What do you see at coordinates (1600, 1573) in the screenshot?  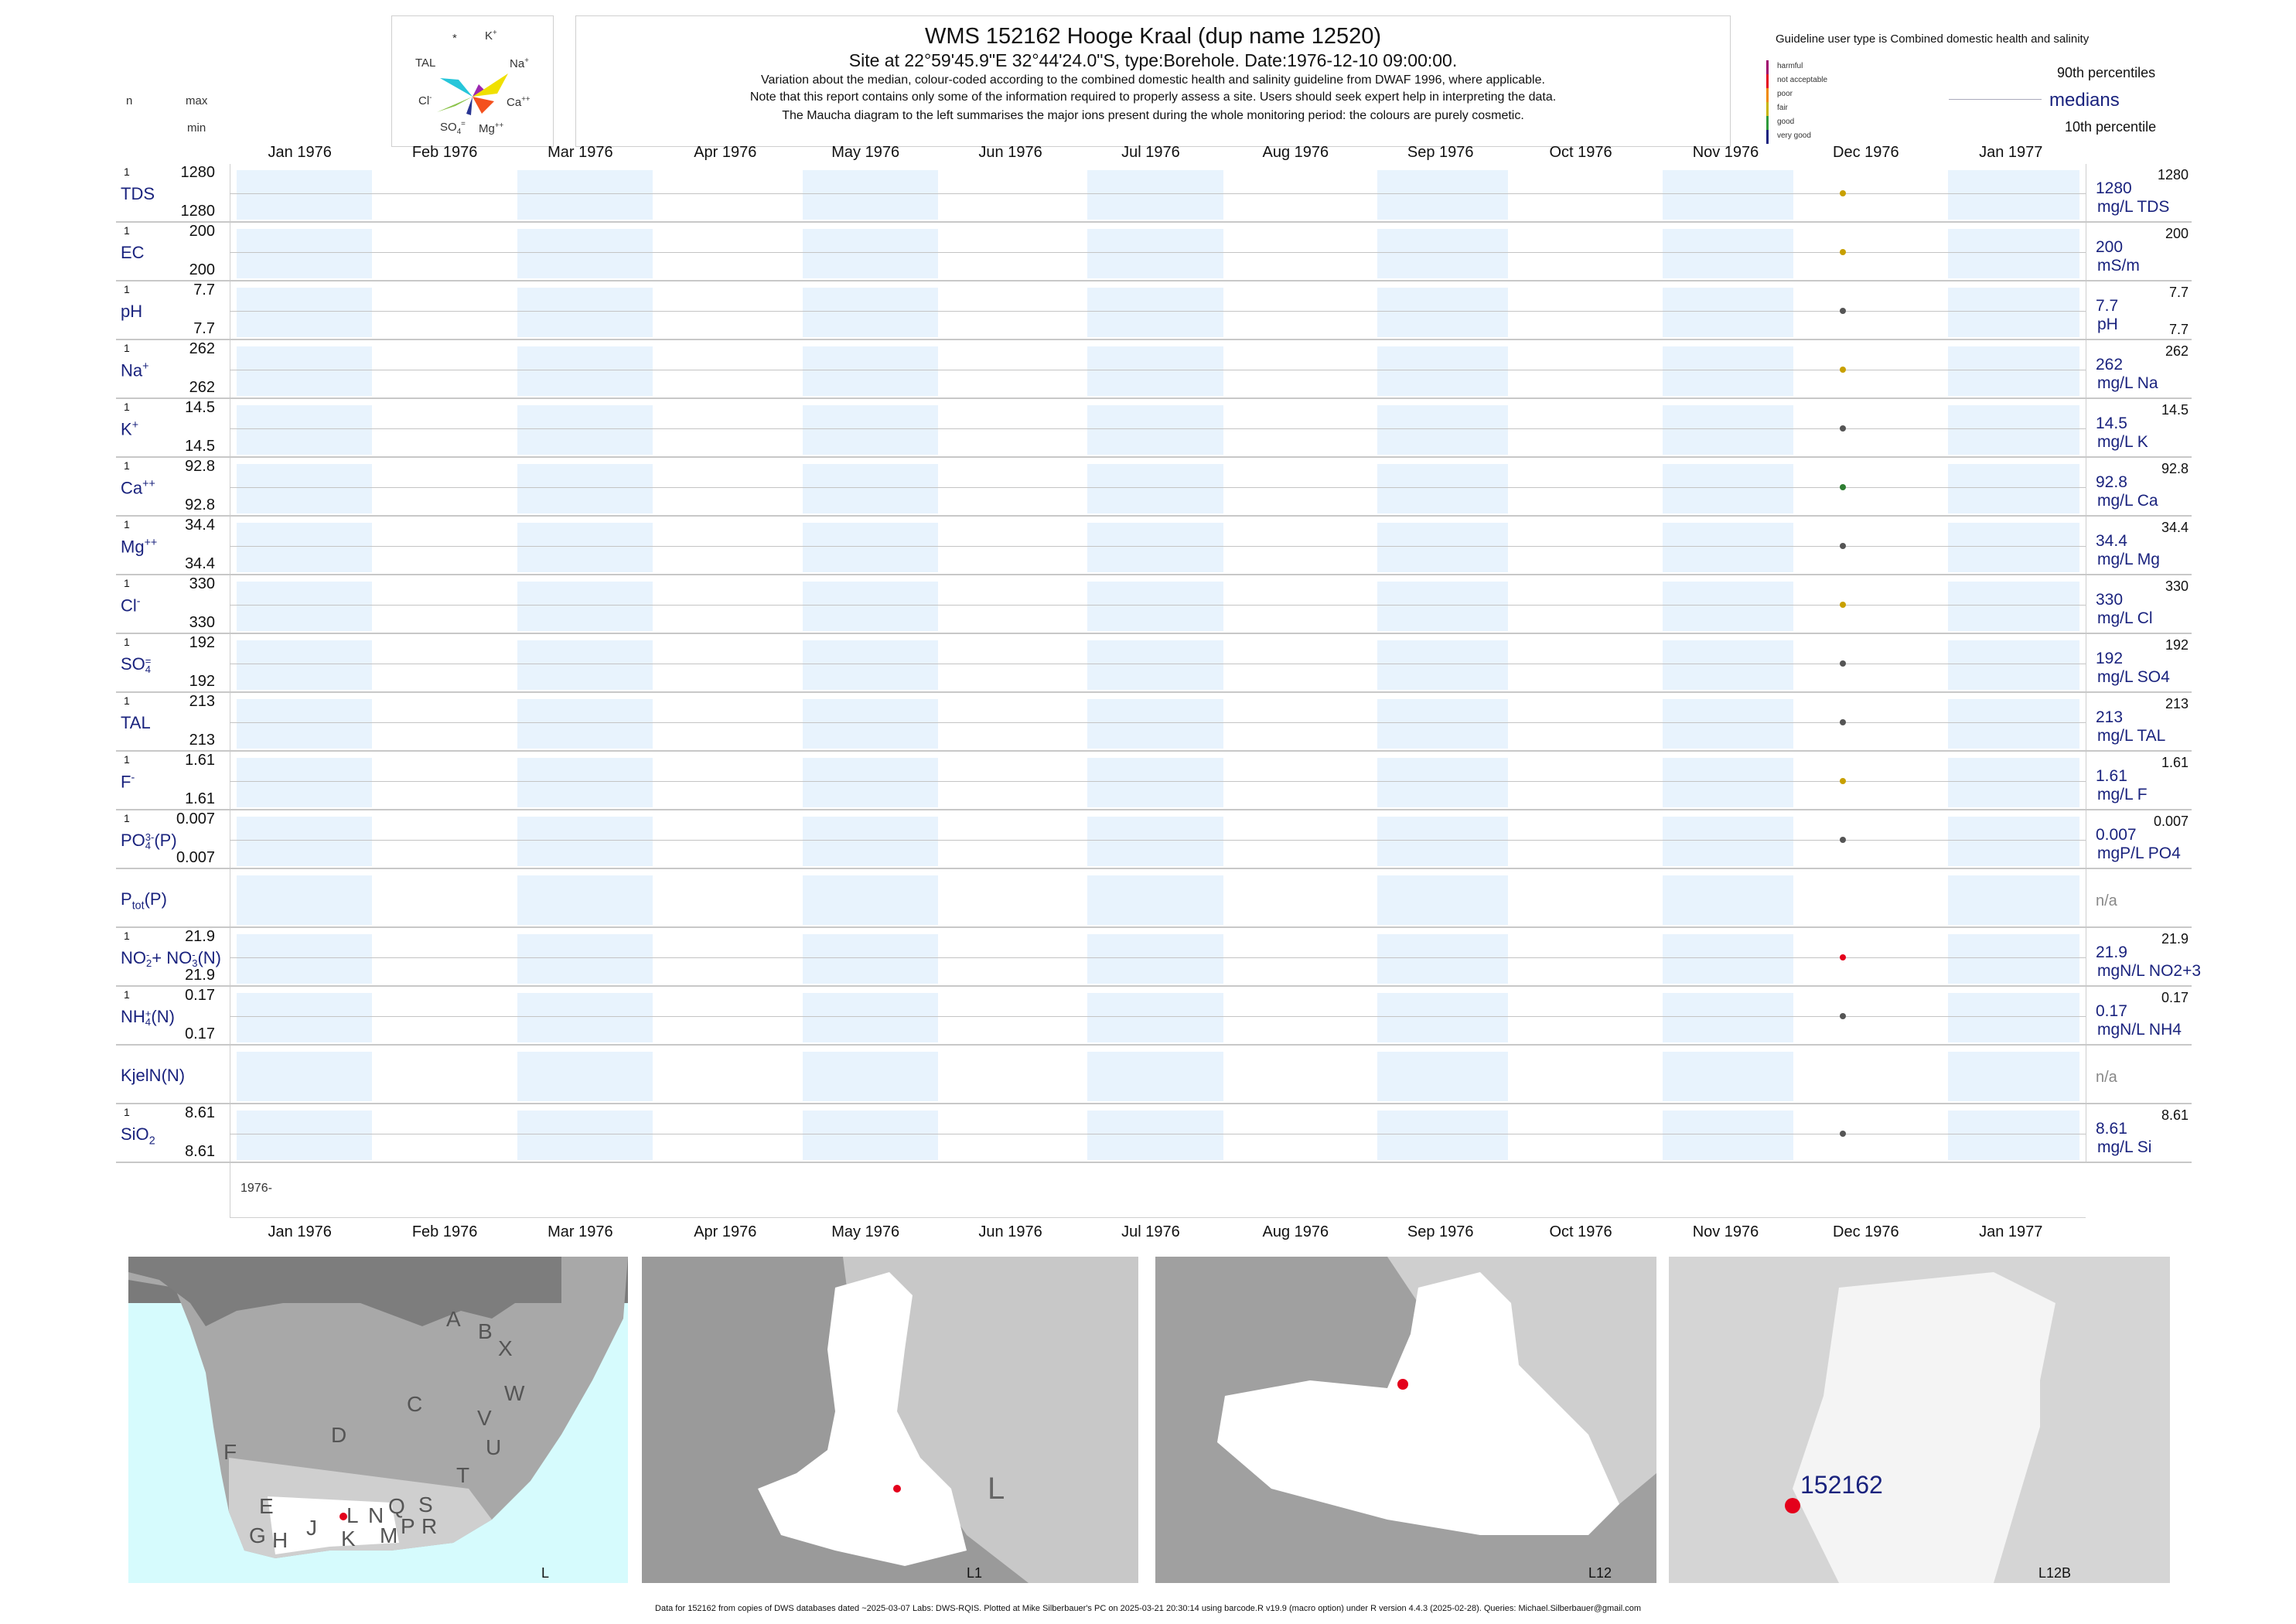 I see `map-panel-label: L12` at bounding box center [1600, 1573].